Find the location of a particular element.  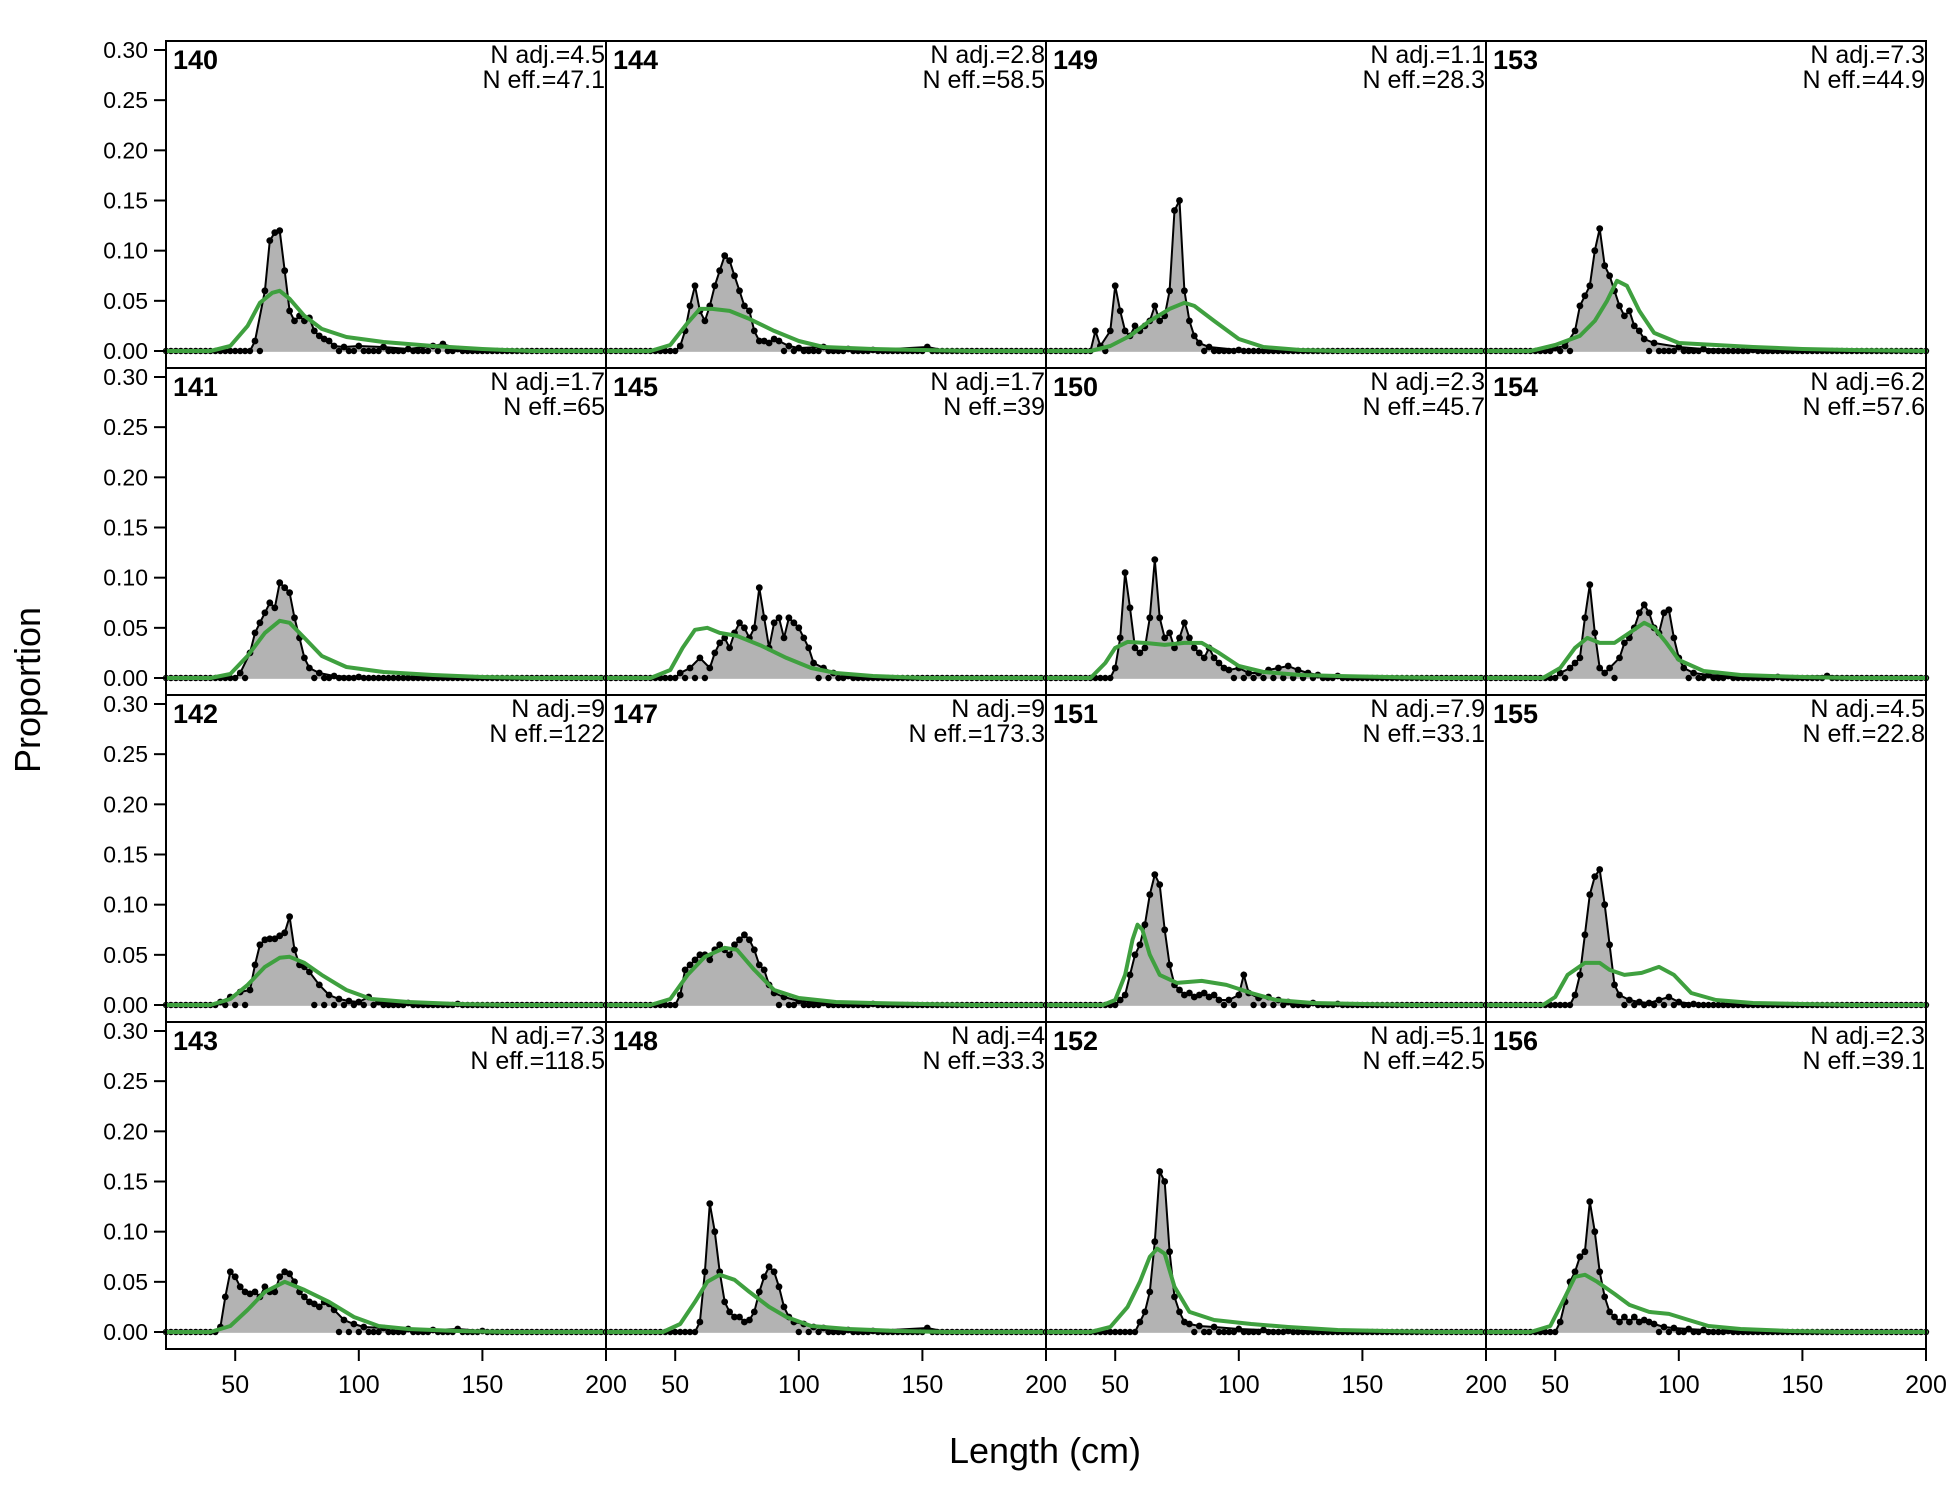

panel-144: 144 N adj.=2.8N eff.=58.5 is located at coordinates (826, 204).